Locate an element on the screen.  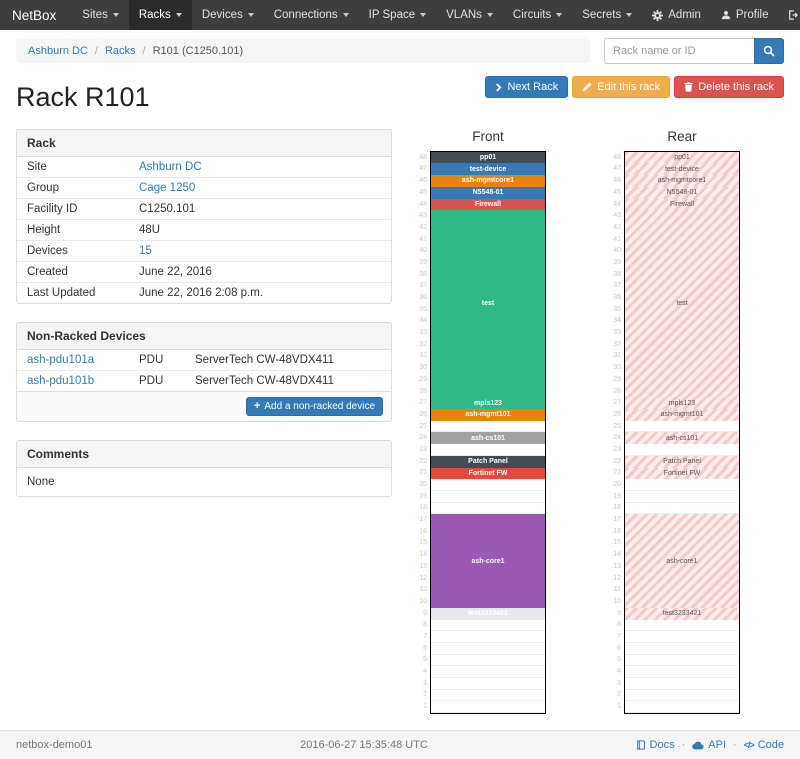
unit-number: 43 is located at coordinates (423, 216).